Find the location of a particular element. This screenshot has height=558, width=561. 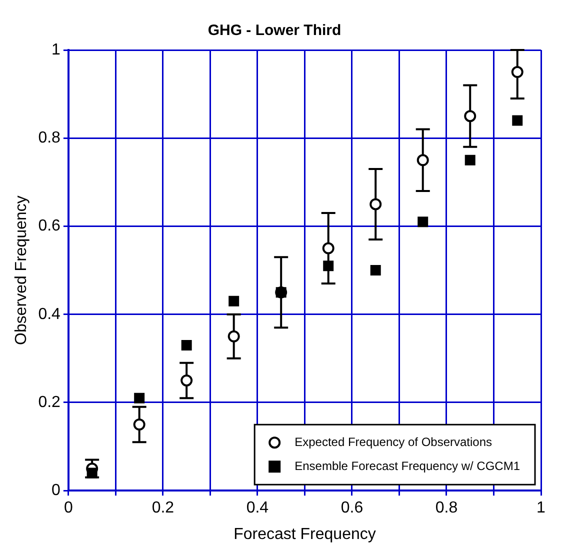

x-axis-title: Forecast Frequency is located at coordinates (305, 534).